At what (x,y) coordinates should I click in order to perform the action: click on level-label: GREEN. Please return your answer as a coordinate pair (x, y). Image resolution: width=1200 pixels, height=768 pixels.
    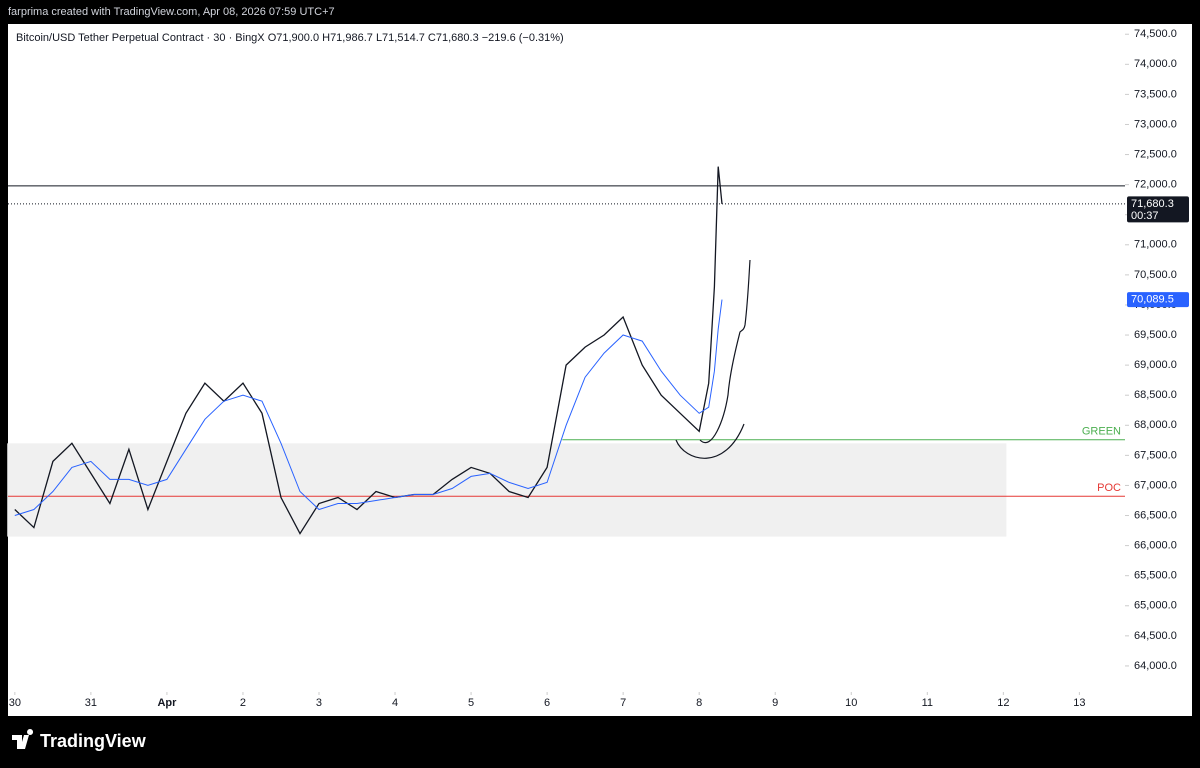
    Looking at the image, I should click on (1101, 432).